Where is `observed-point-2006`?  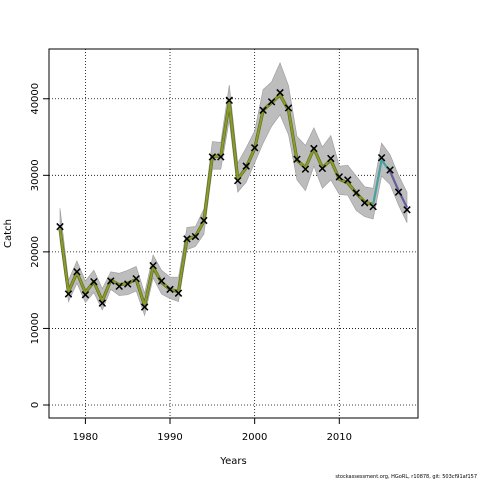
observed-point-2006 is located at coordinates (305, 169).